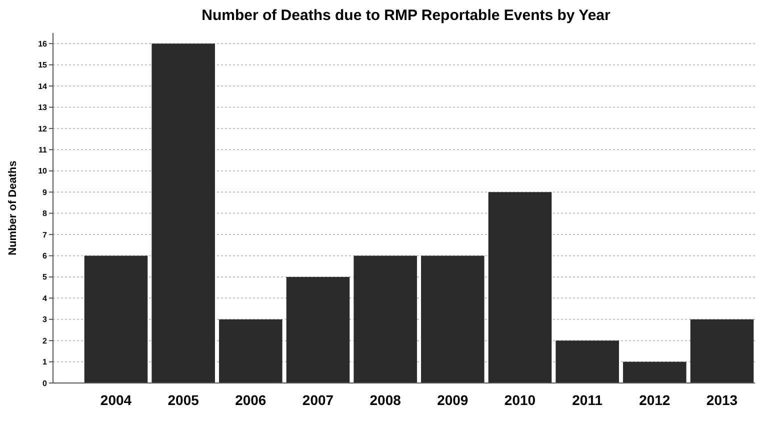 This screenshot has width=759, height=423. Describe the element at coordinates (406, 15) in the screenshot. I see `chart-title: Number of Deaths due to RMP Reportable Events by Year` at that location.